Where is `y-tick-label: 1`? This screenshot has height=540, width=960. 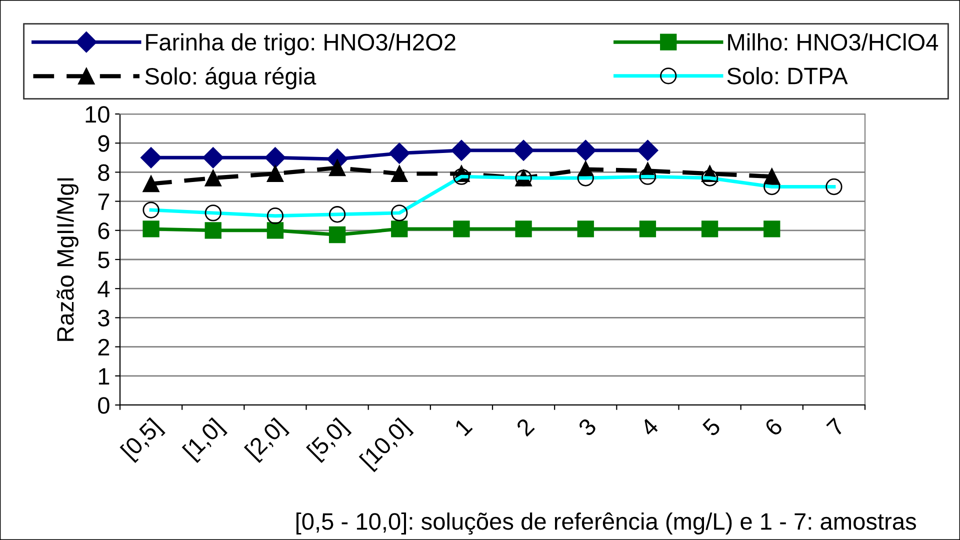
y-tick-label: 1 is located at coordinates (104, 376).